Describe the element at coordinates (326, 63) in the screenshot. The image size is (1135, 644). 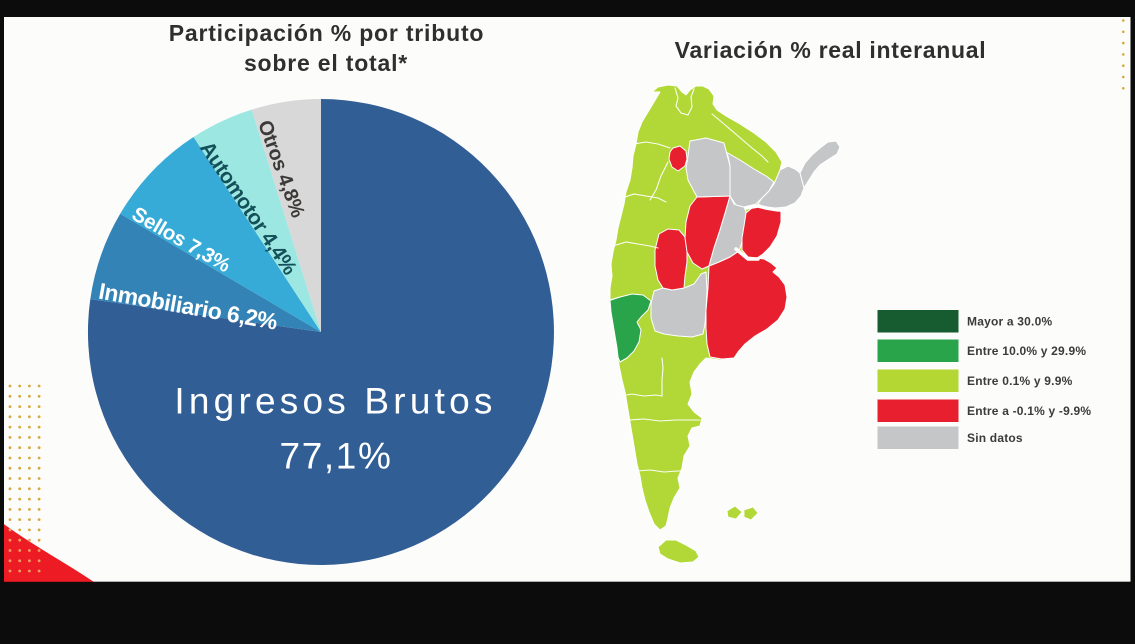
I see `svg-text: sobre el total*` at that location.